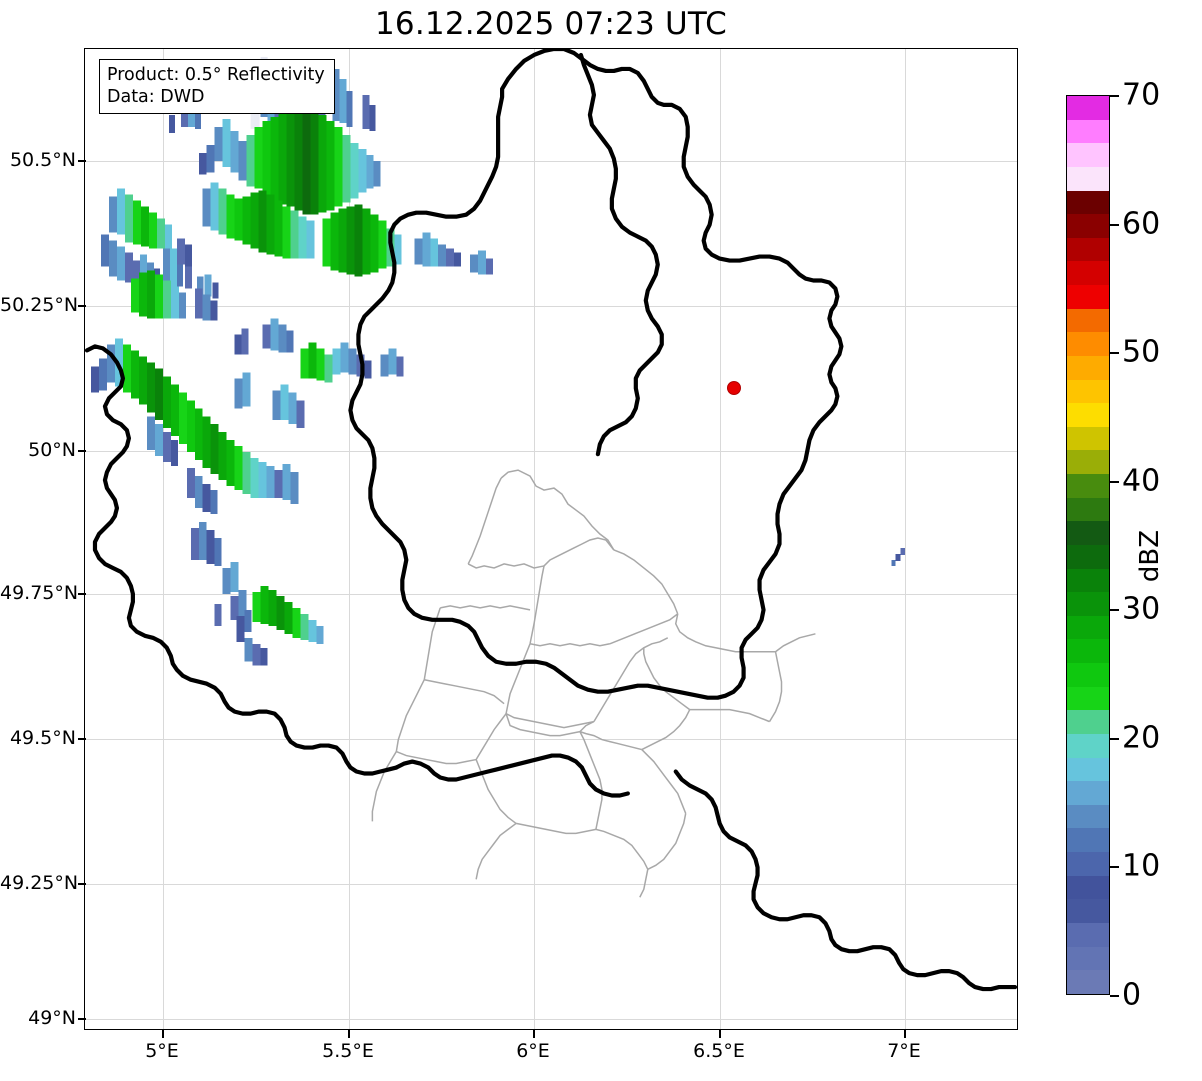 Image resolution: width=1202 pixels, height=1081 pixels. I want to click on y-axis-tick-50-5: 50.5°N, so click(38, 160).